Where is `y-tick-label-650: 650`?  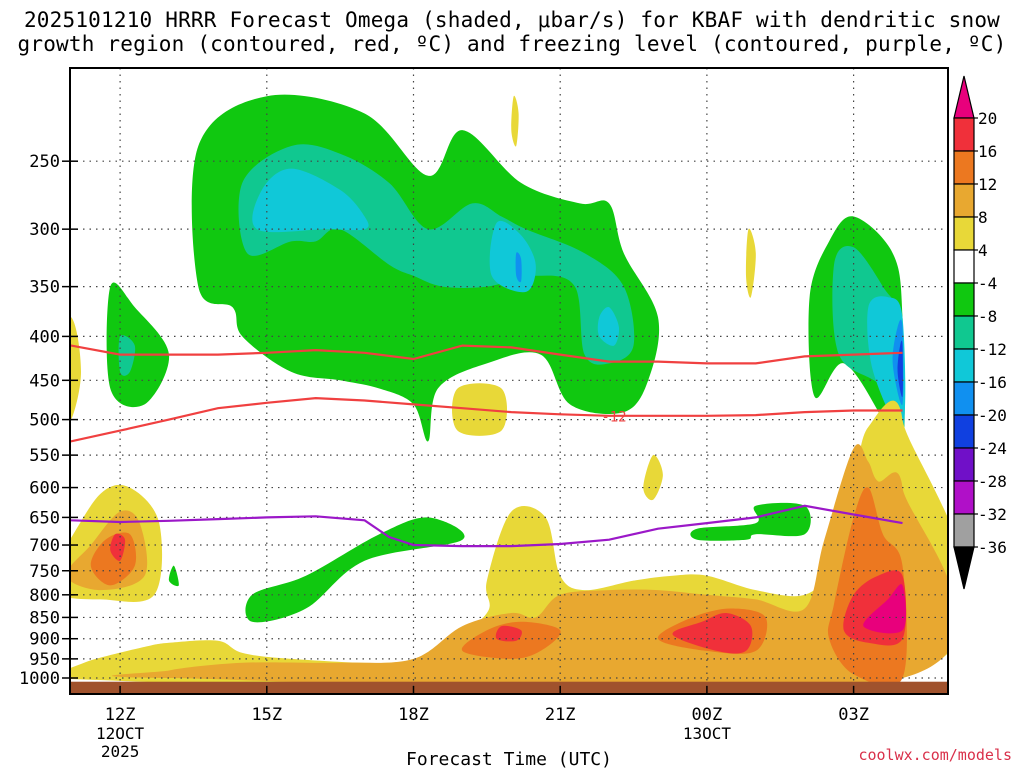
y-tick-label-650: 650 is located at coordinates (44, 518).